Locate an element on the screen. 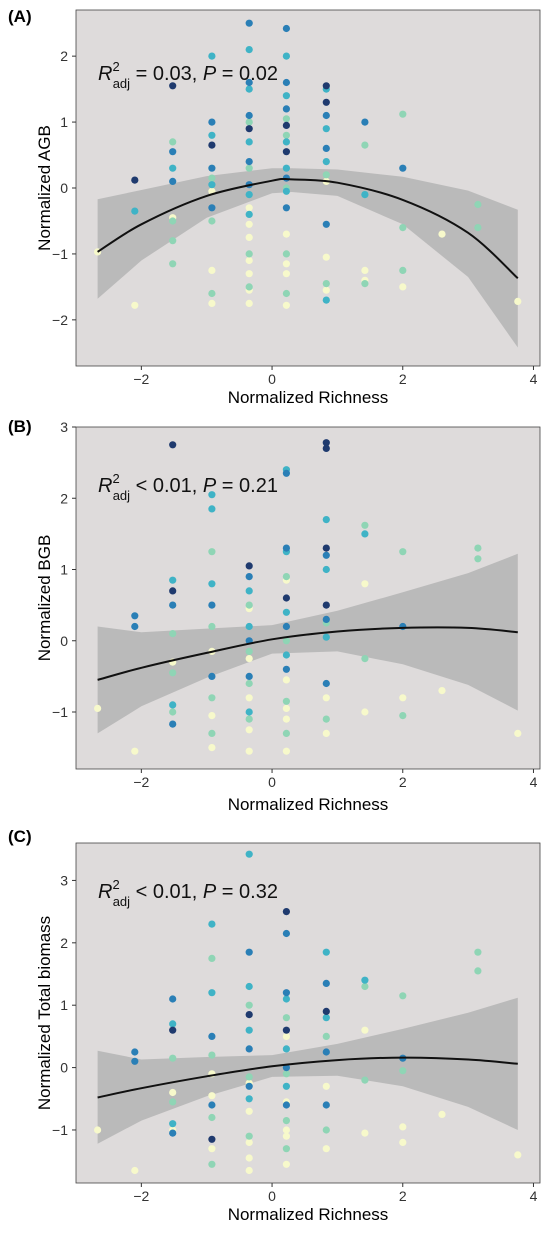 The height and width of the screenshot is (1235, 550). x-tick-label: 2 is located at coordinates (403, 1196).